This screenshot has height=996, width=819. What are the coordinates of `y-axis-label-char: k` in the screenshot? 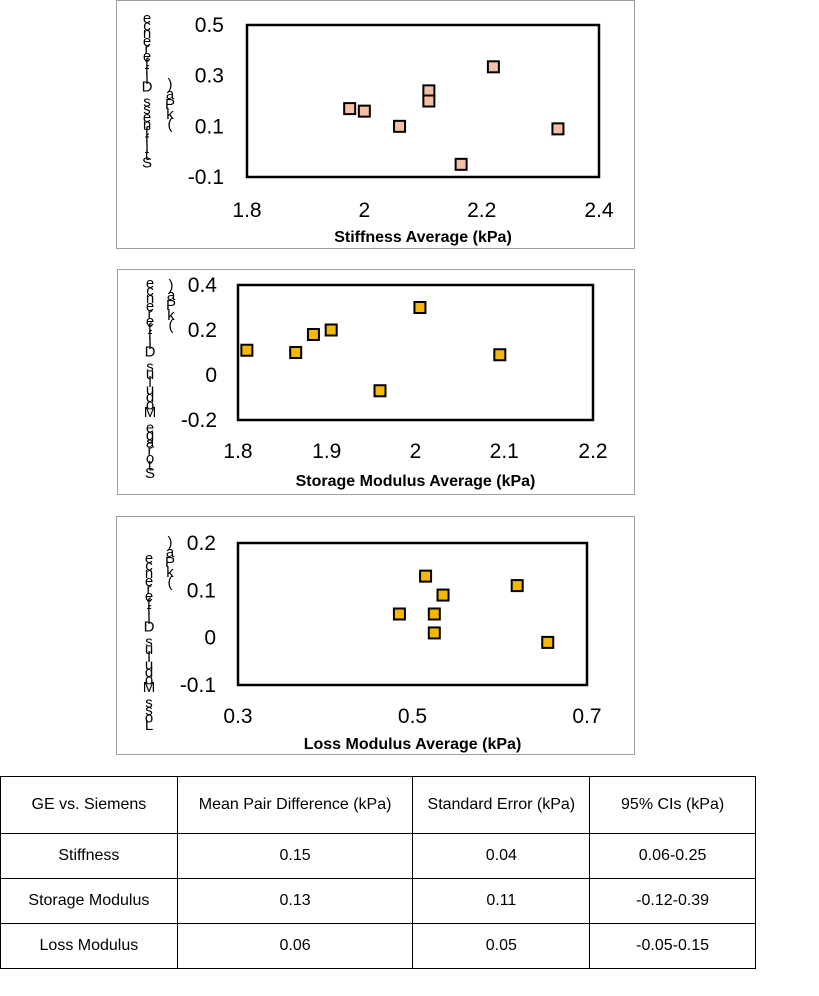 It's located at (170, 572).